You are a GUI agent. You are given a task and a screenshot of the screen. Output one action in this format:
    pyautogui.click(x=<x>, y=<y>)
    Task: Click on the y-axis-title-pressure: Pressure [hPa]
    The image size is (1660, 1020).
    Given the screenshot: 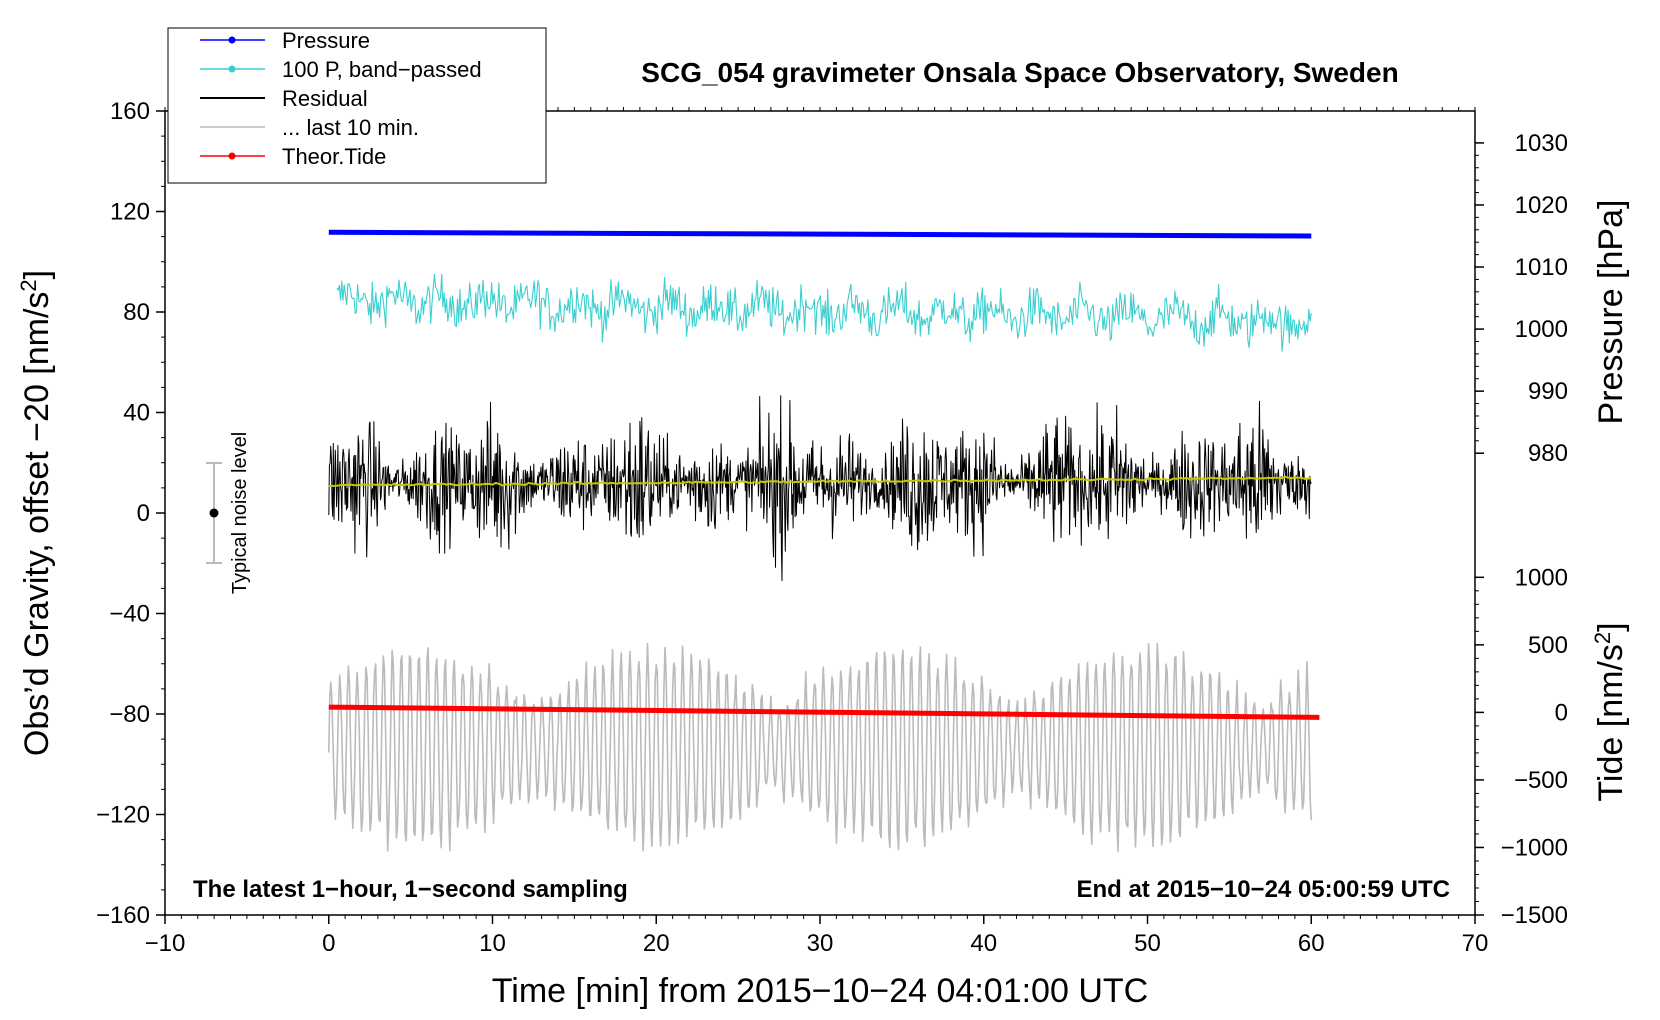 What is the action you would take?
    pyautogui.click(x=1611, y=312)
    